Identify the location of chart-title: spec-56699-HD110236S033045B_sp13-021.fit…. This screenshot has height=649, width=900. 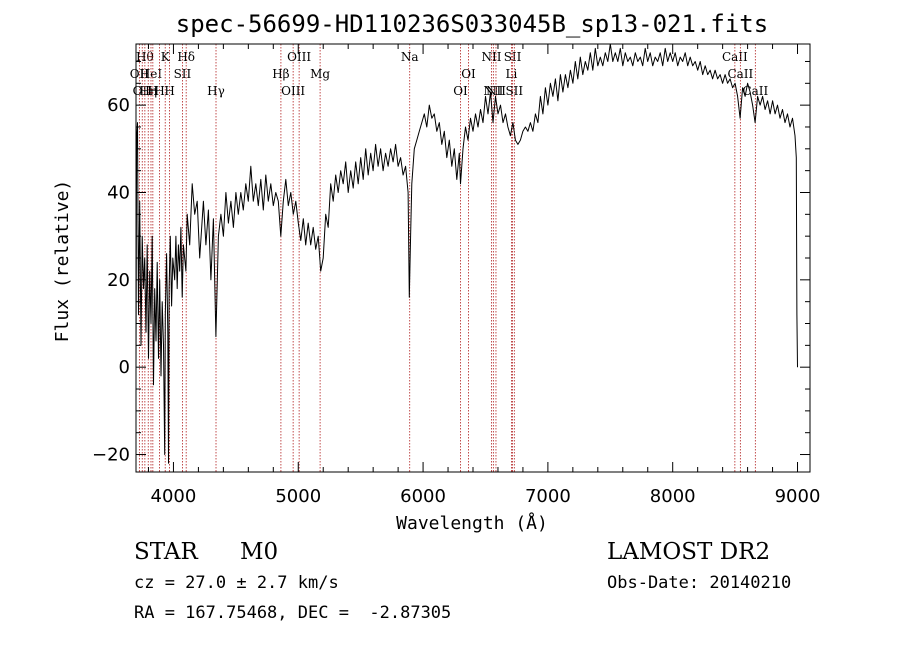
(472, 24).